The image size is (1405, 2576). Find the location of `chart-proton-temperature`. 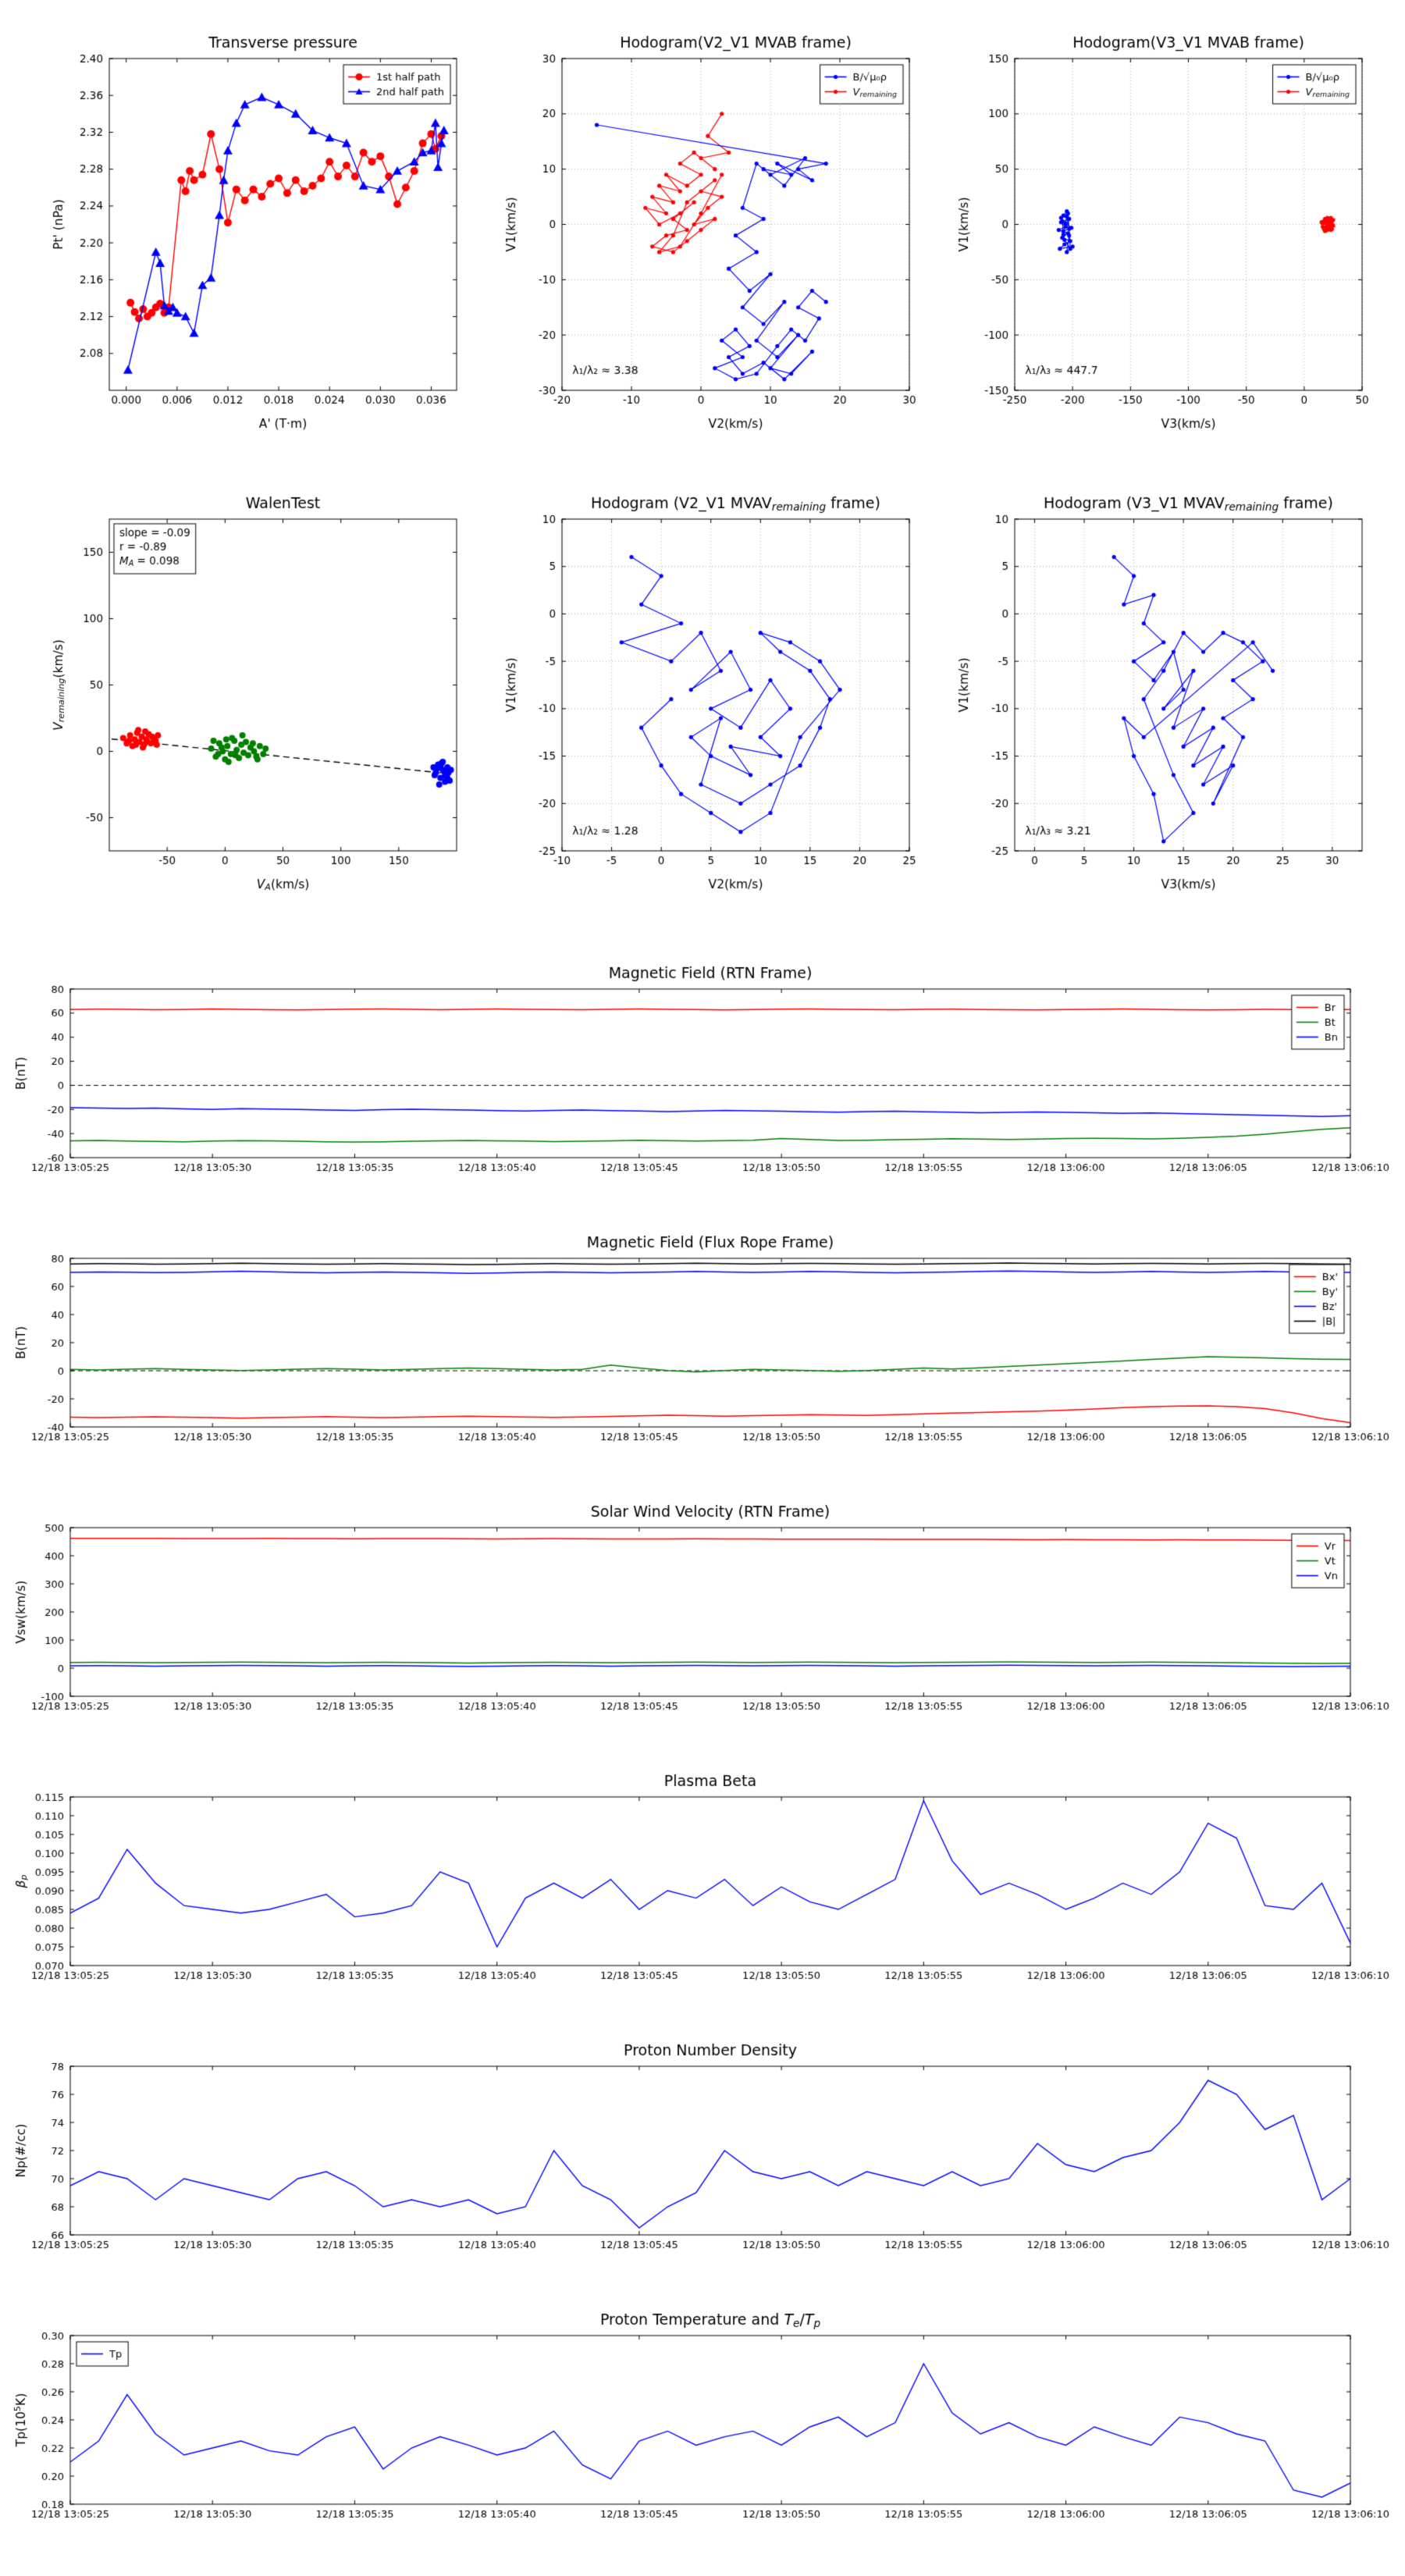

chart-proton-temperature is located at coordinates (703, 2420).